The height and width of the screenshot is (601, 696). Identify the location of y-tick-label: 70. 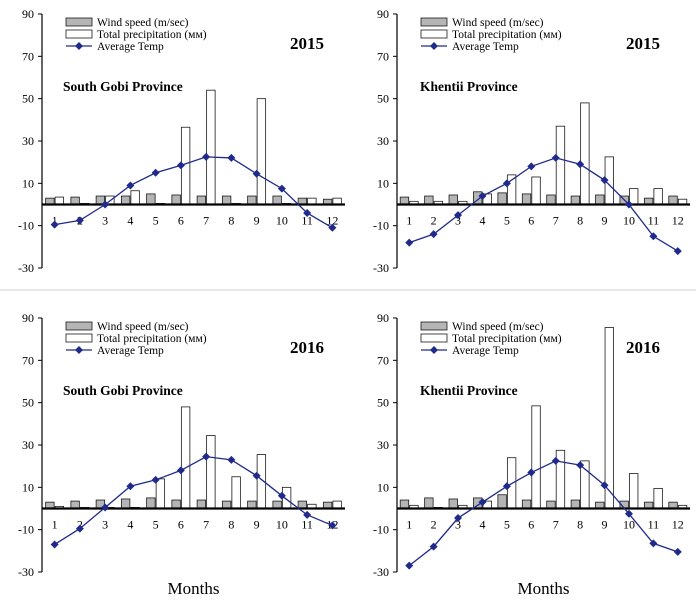
(383, 360).